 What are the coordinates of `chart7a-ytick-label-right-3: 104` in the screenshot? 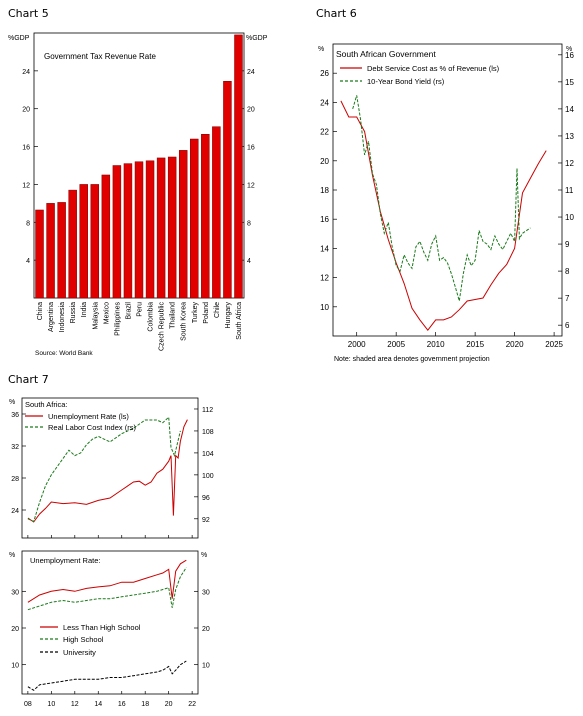 It's located at (208, 454).